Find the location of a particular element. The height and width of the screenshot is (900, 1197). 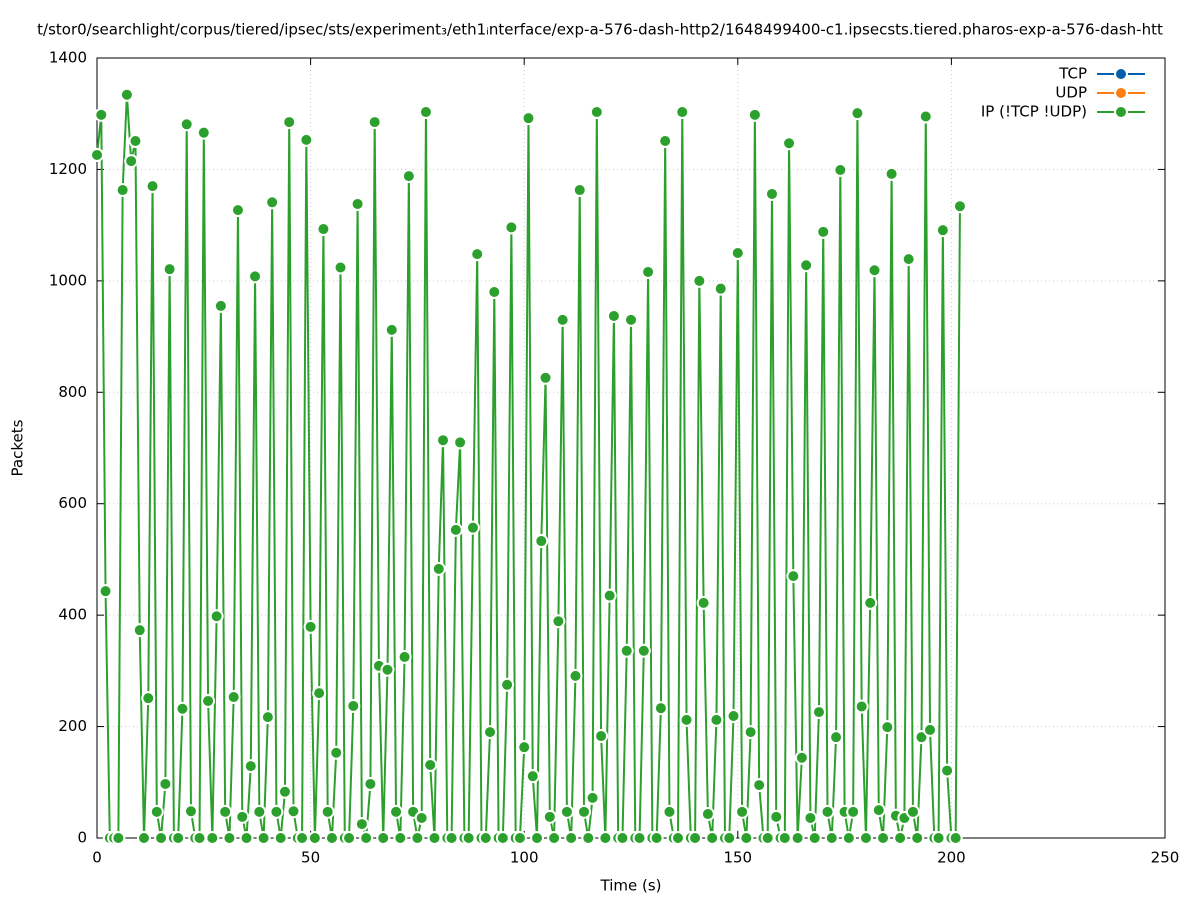

legend-label: UDP is located at coordinates (1071, 93).